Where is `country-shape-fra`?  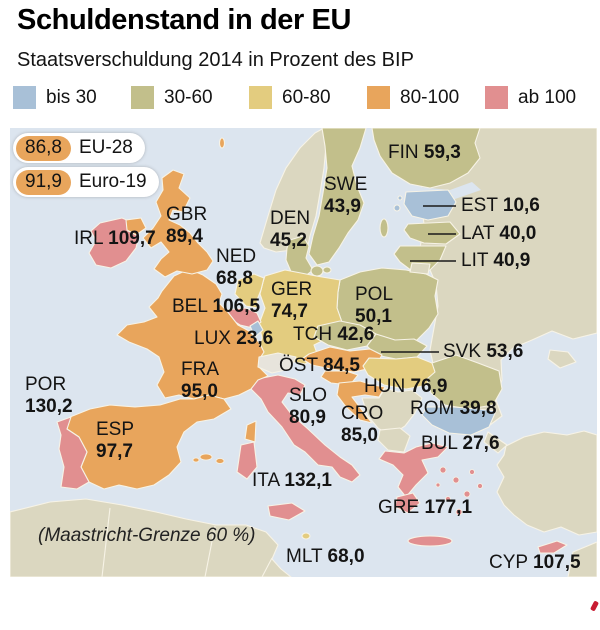 country-shape-fra is located at coordinates (192, 334).